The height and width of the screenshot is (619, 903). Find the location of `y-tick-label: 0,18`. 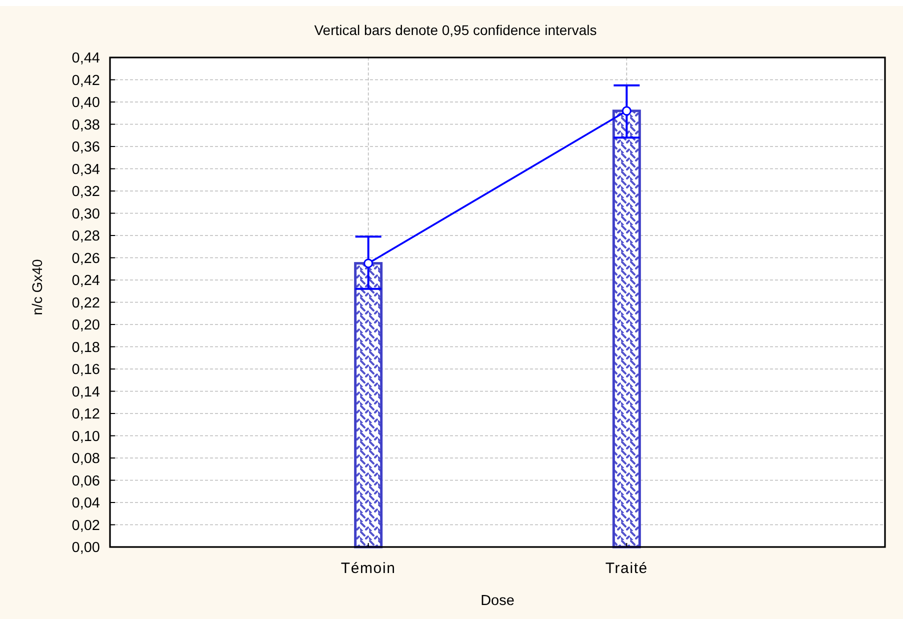

y-tick-label: 0,18 is located at coordinates (86, 348).